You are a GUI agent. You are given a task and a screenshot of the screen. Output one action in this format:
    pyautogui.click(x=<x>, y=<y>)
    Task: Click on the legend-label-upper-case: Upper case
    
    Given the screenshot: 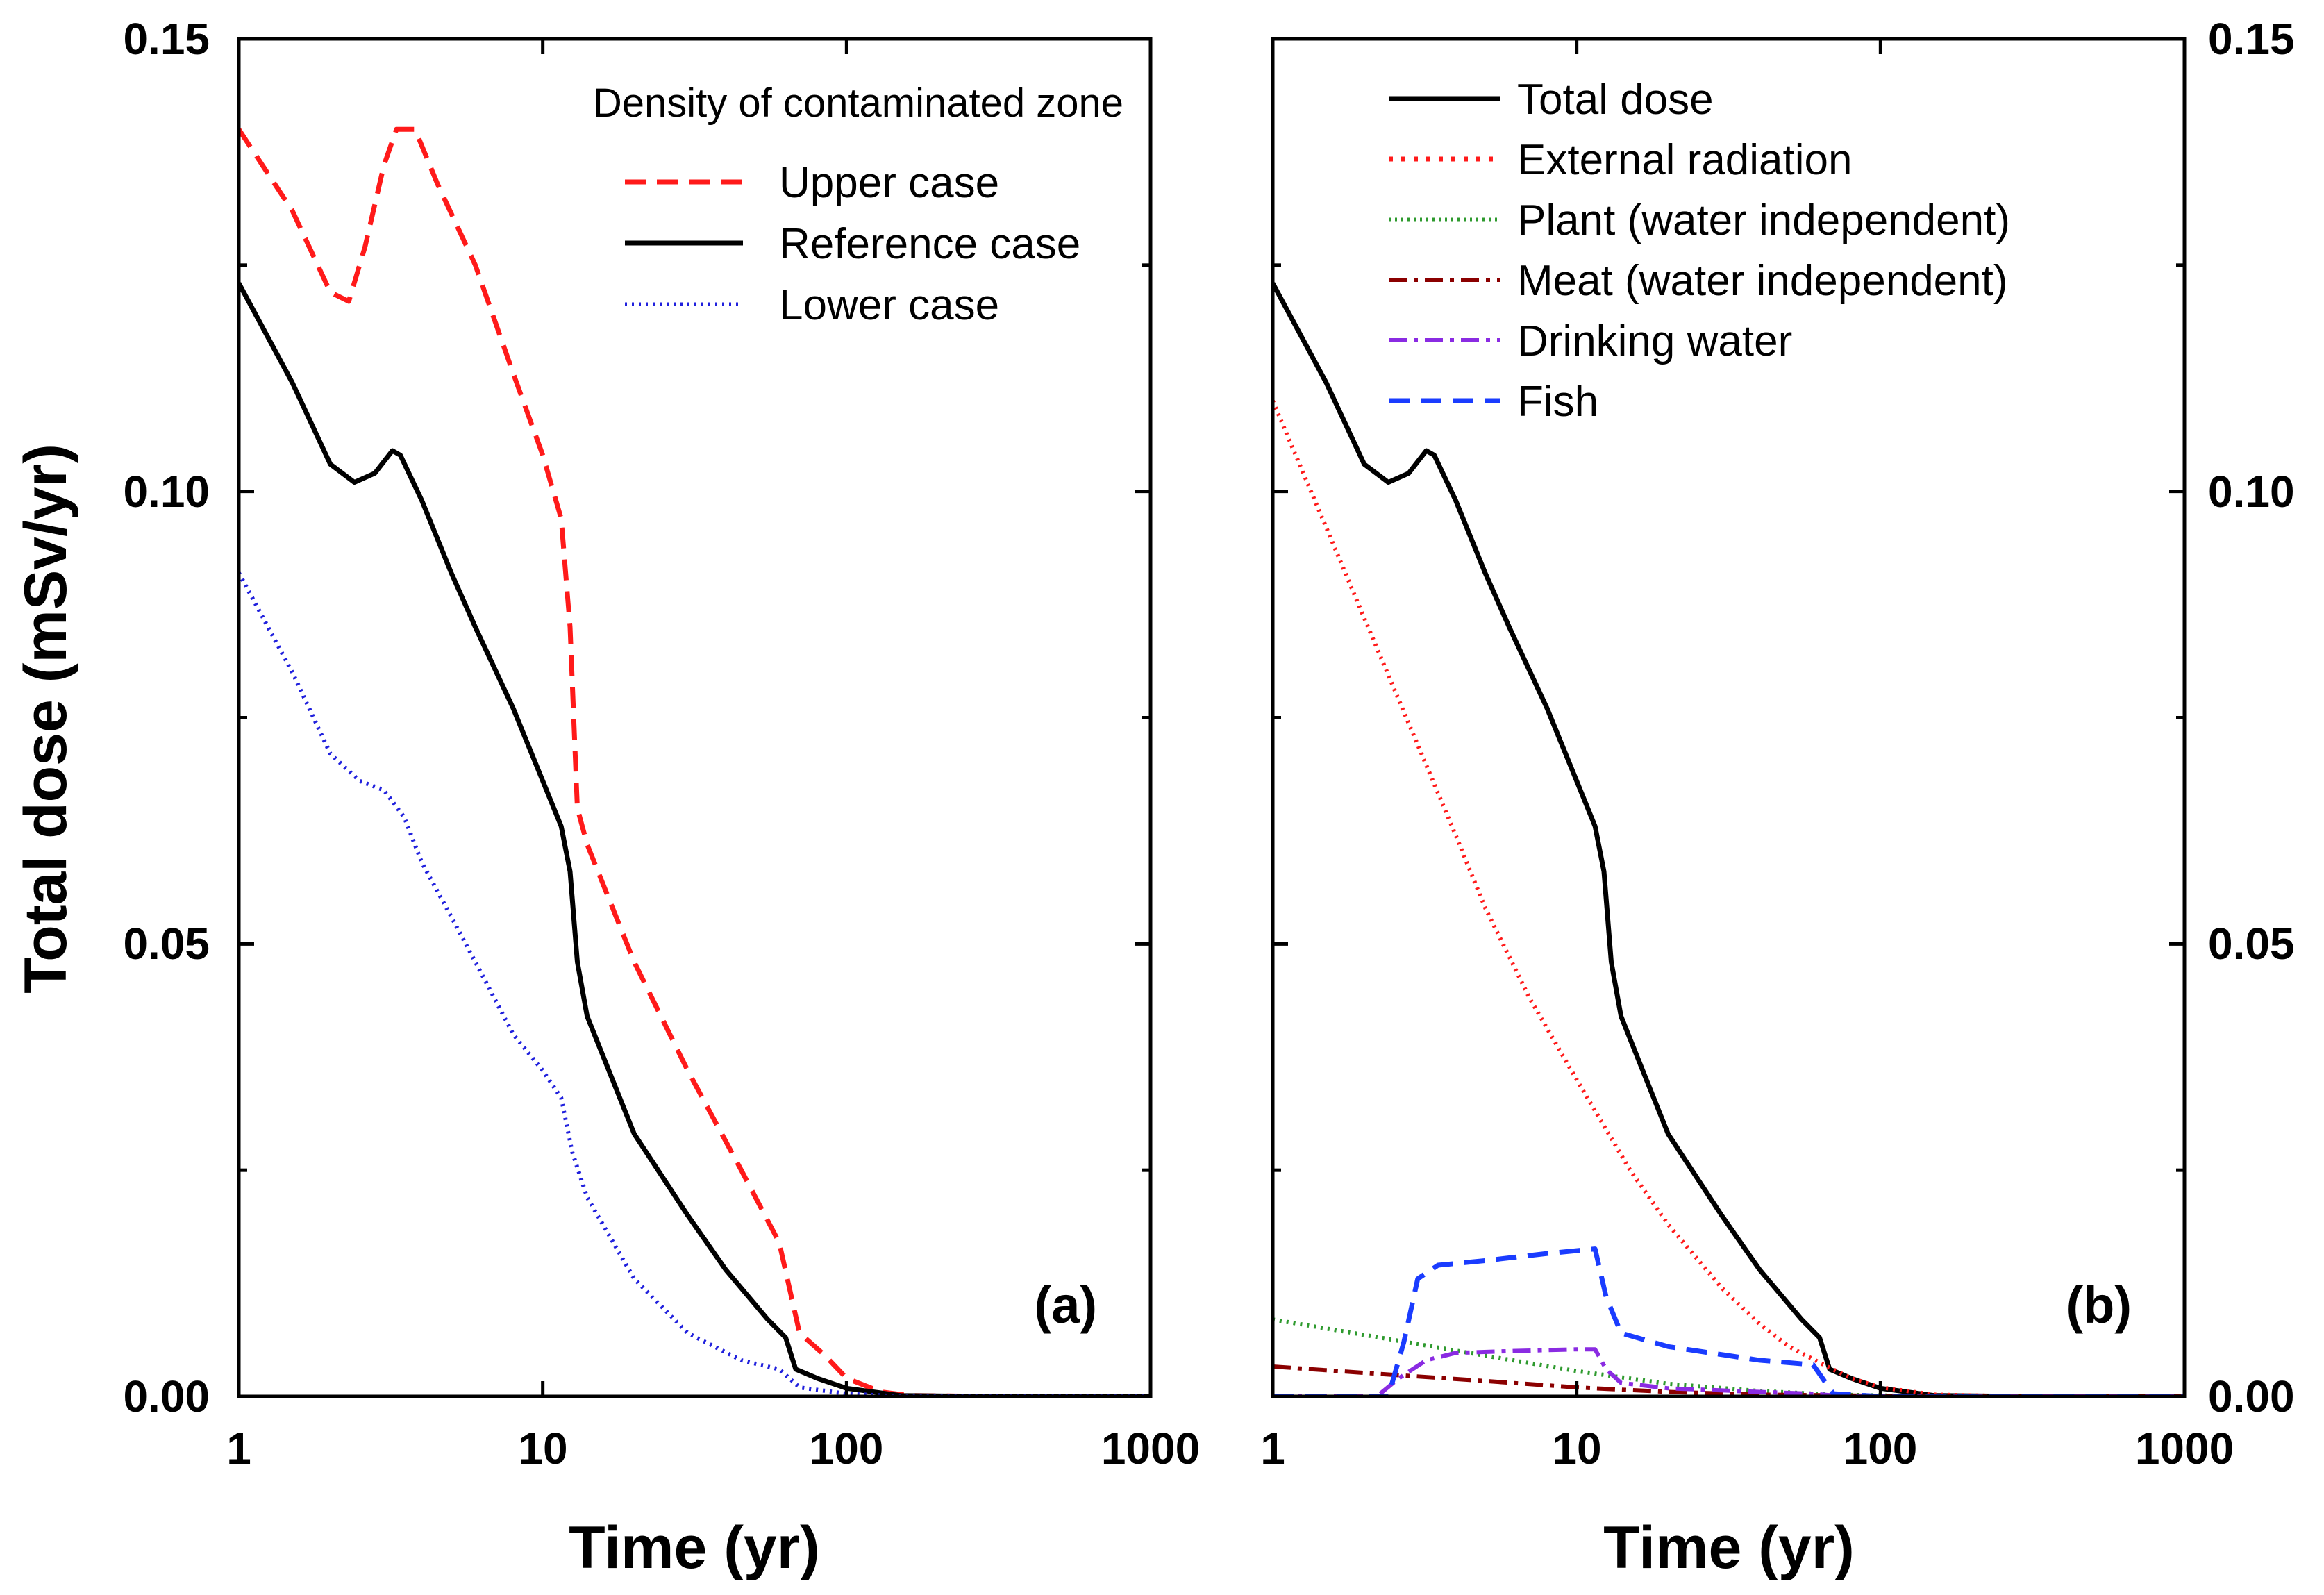 What is the action you would take?
    pyautogui.click(x=889, y=183)
    